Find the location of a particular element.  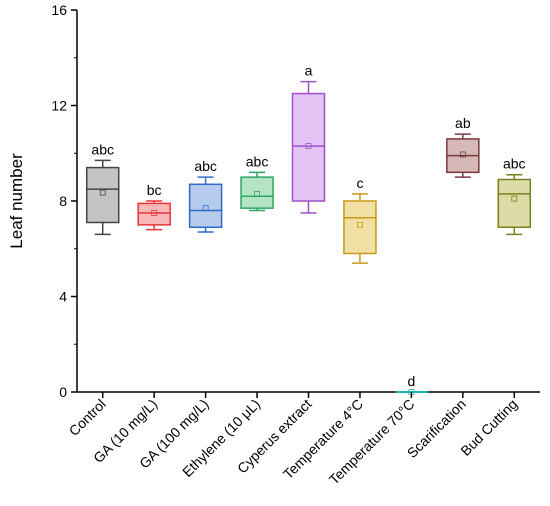

x-tick-label: Temperature 70°C is located at coordinates (372, 442).